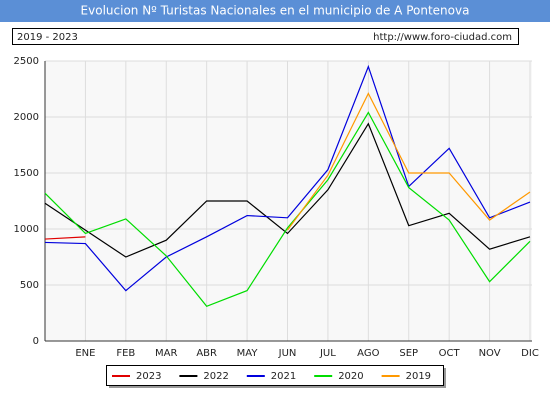 This screenshot has height=400, width=550. I want to click on legend-label: 2022, so click(215, 376).